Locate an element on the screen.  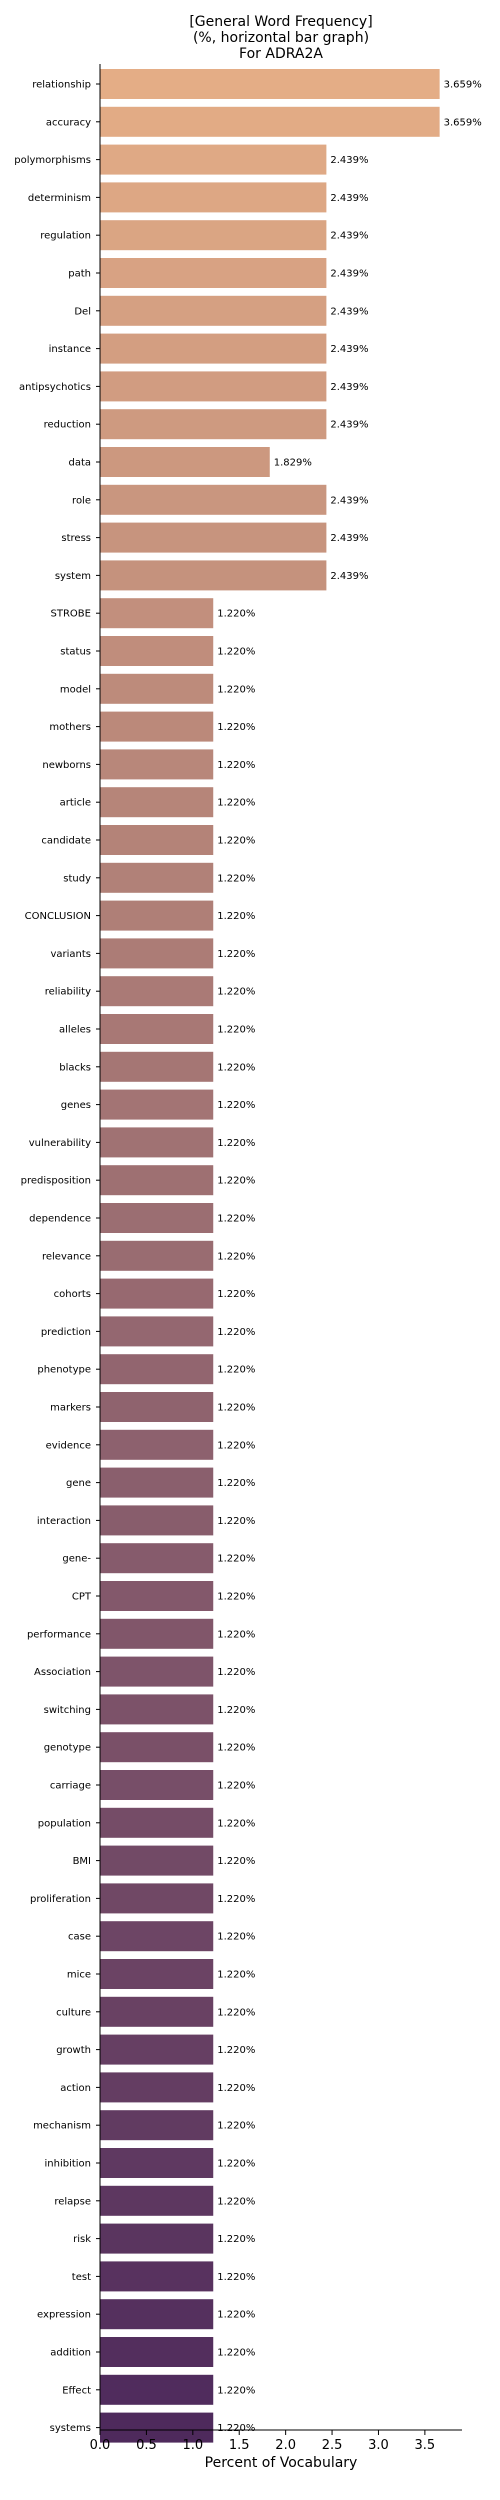
x-tick-label: 3.5 is located at coordinates (425, 2445).